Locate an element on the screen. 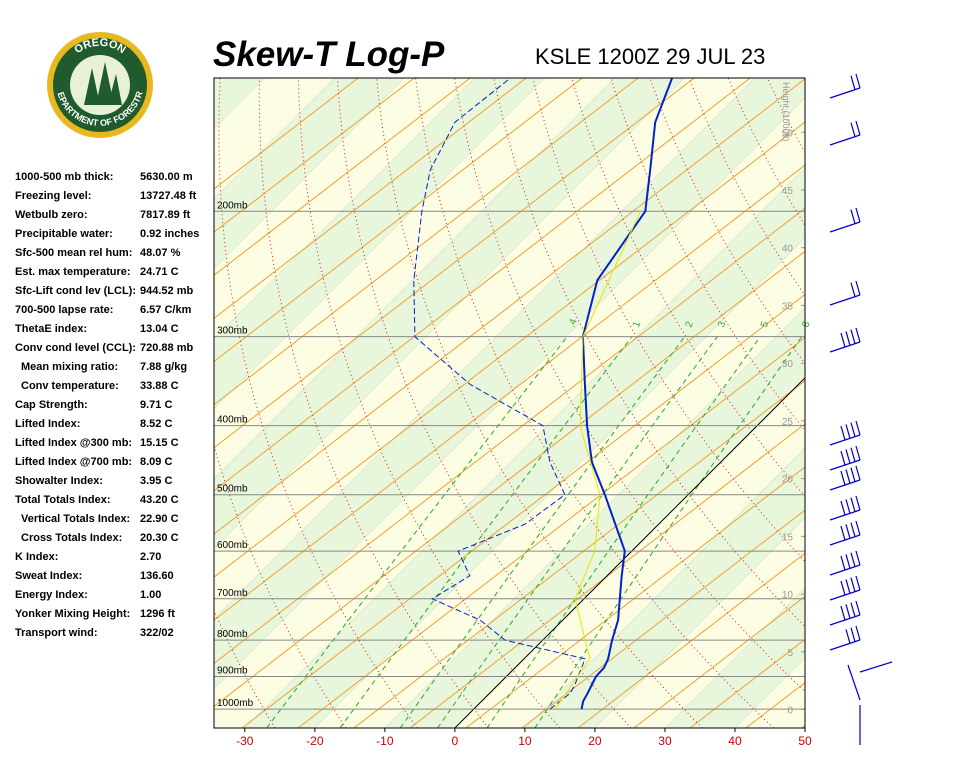 The image size is (960, 768). y-tick-label: 400mb is located at coordinates (232, 420).